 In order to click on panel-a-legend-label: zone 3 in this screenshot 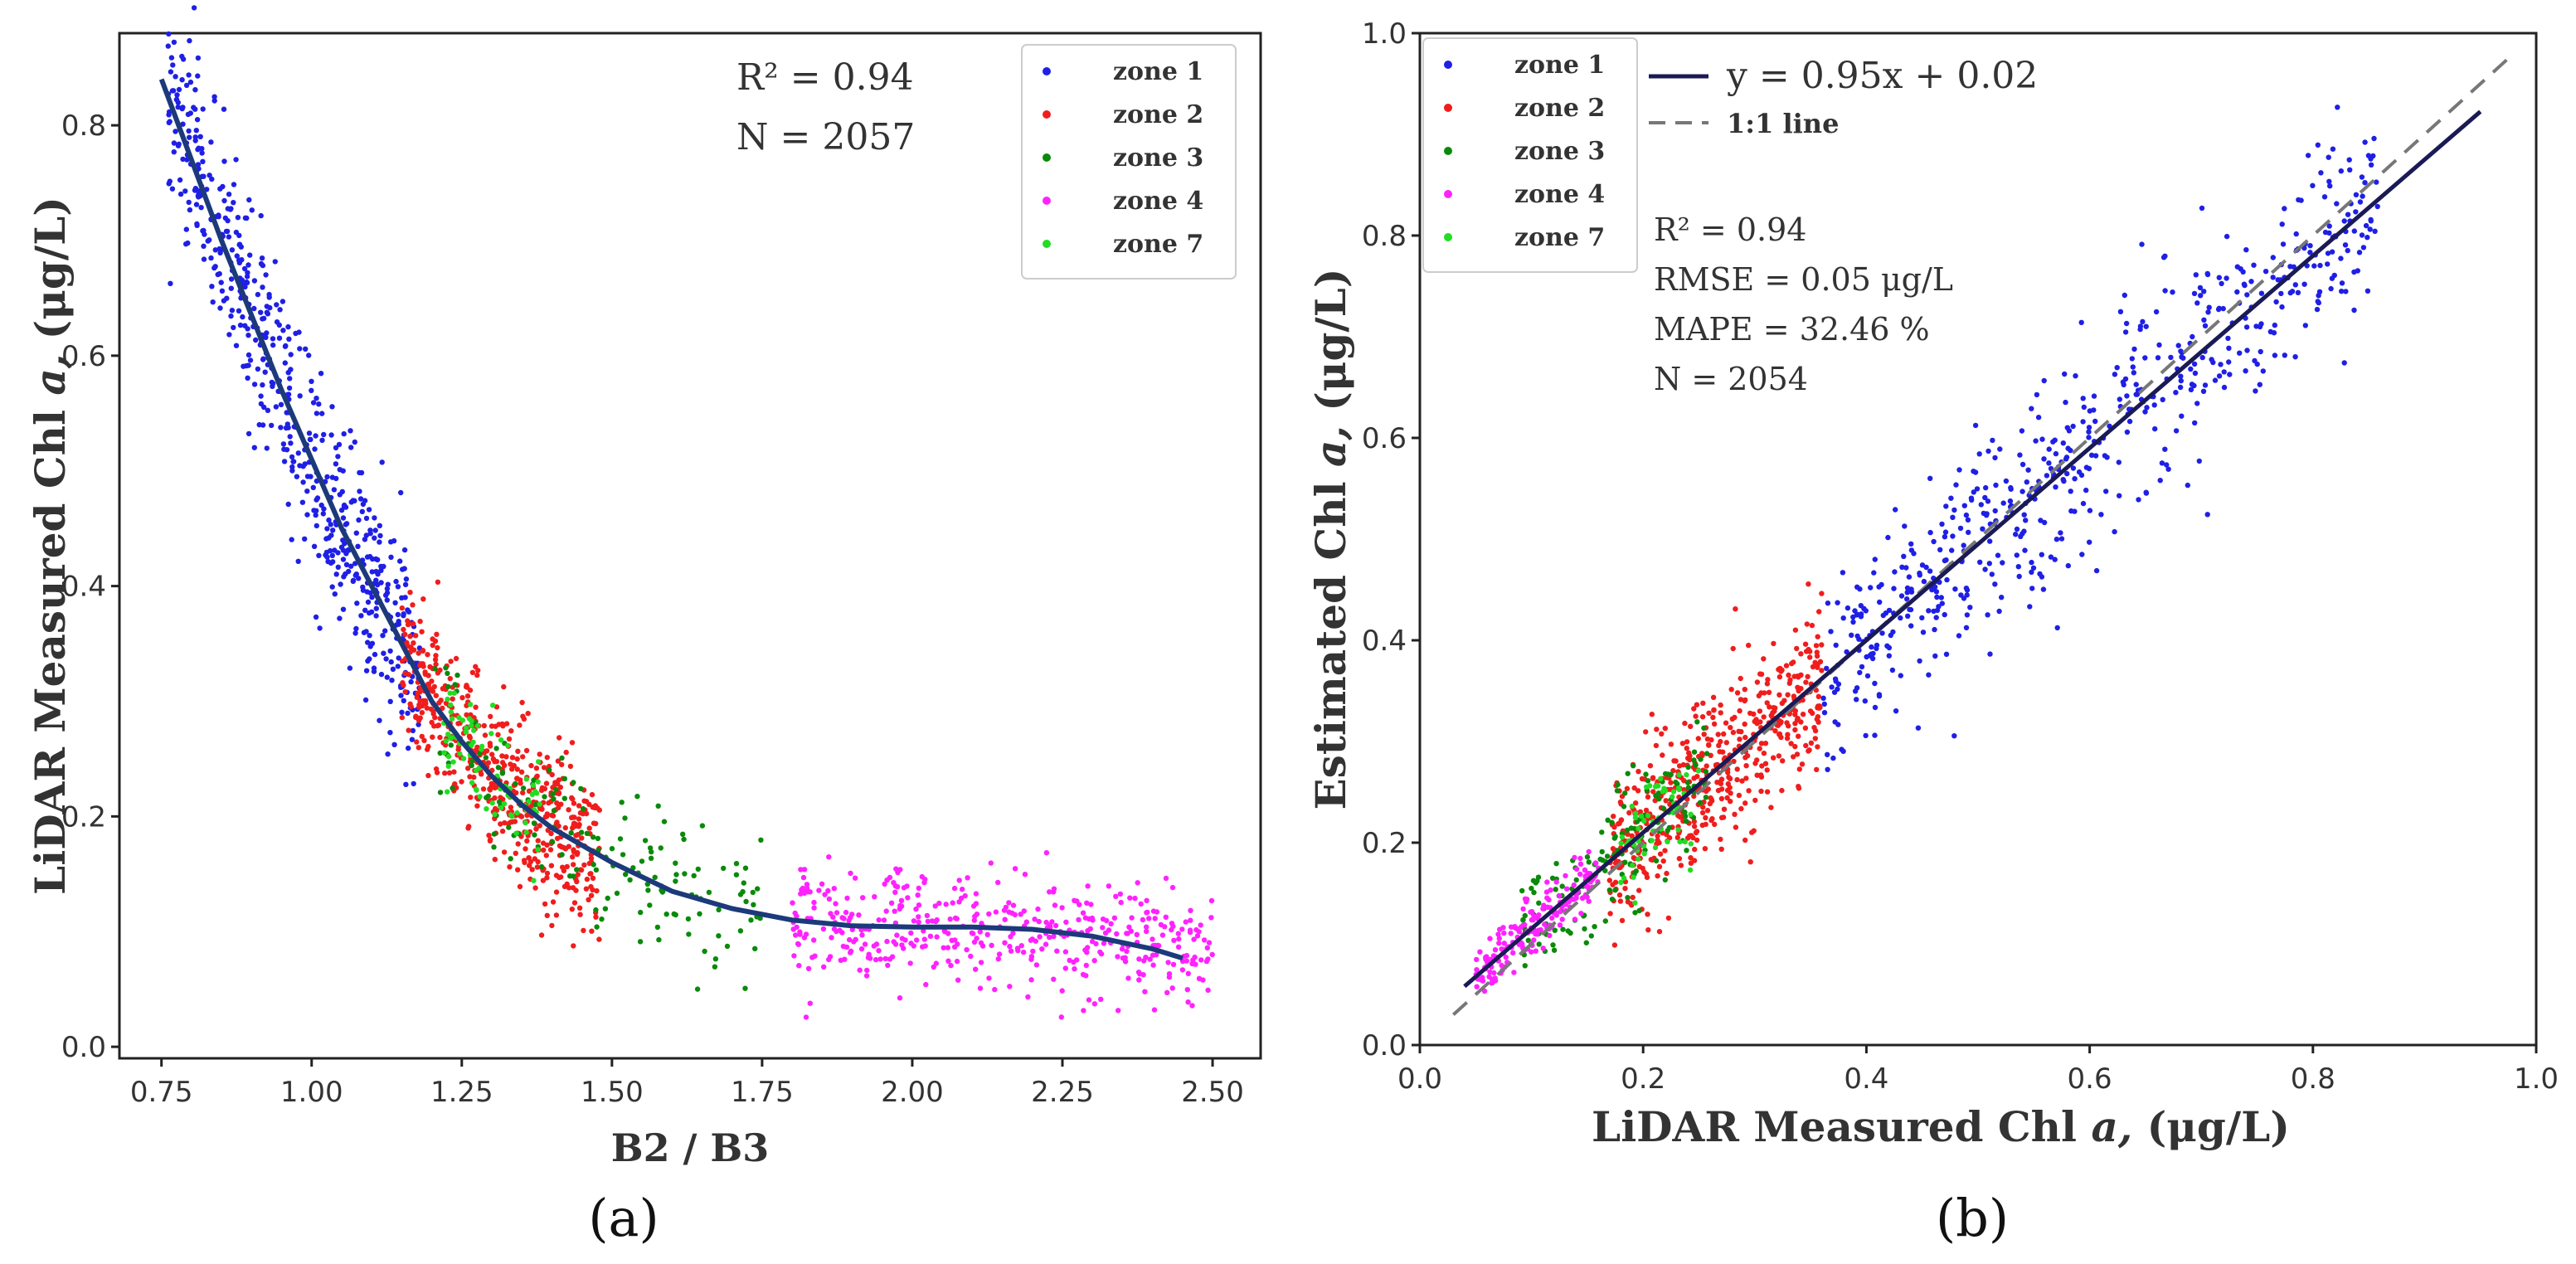, I will do `click(1158, 158)`.